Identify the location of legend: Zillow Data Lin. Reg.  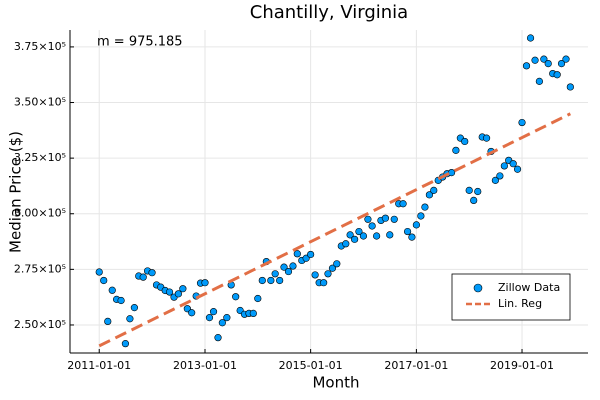
(511, 297).